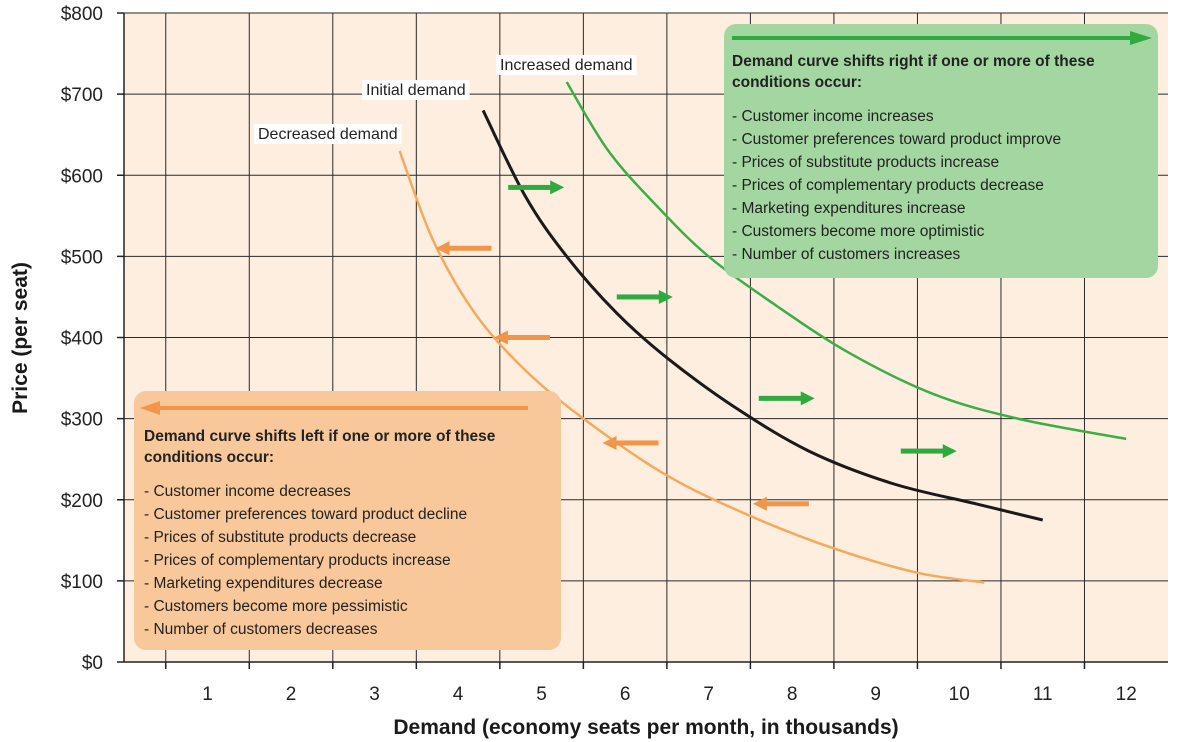 The width and height of the screenshot is (1182, 742). Describe the element at coordinates (347, 629) in the screenshot. I see `list-item: Number of customers decreases` at that location.